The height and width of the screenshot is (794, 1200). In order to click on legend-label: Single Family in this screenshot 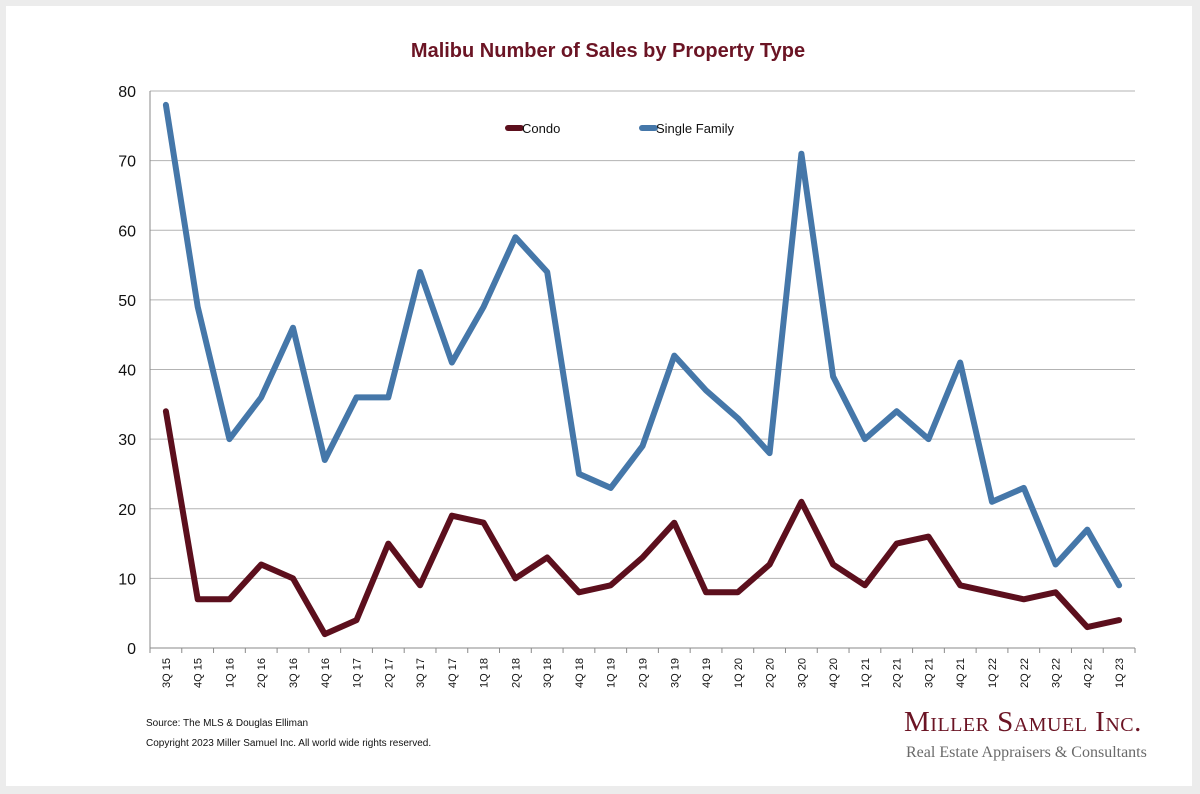, I will do `click(695, 128)`.